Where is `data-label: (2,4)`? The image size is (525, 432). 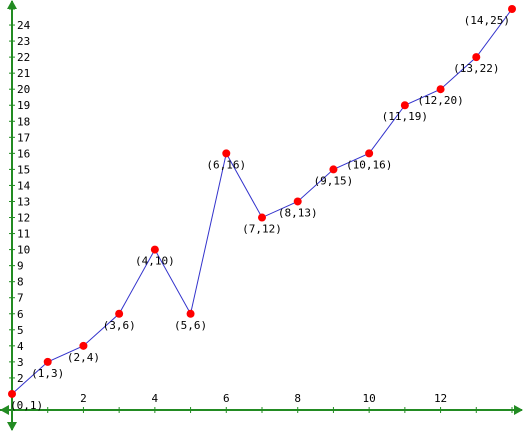 data-label: (2,4) is located at coordinates (83, 357).